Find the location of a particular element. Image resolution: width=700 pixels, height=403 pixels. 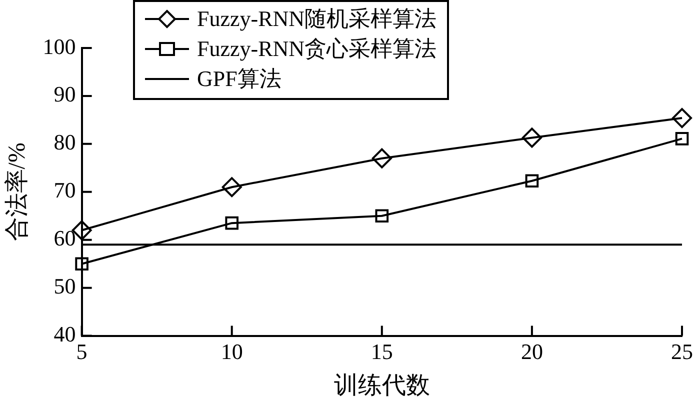

y-tick-label: 70 is located at coordinates (65, 190).